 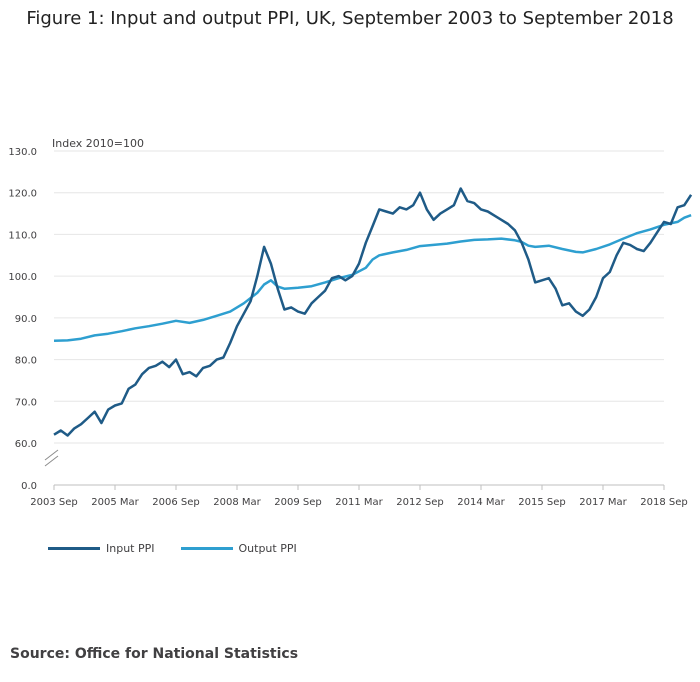 I want to click on source-note: Source: Office for National Statistics, so click(x=154, y=654).